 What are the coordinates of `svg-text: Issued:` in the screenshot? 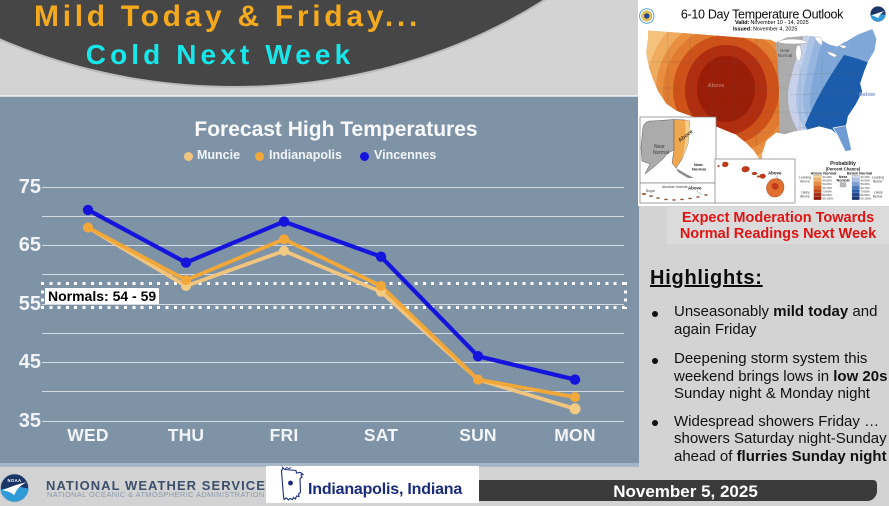 It's located at (742, 30).